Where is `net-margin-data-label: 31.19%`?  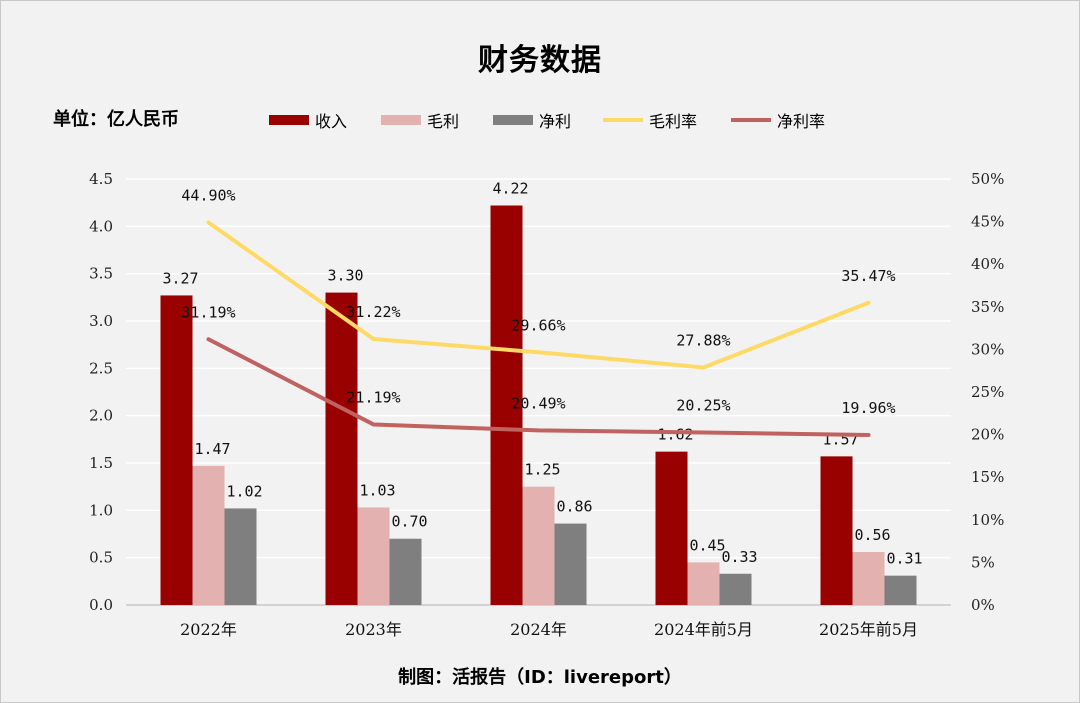
net-margin-data-label: 31.19% is located at coordinates (208, 312).